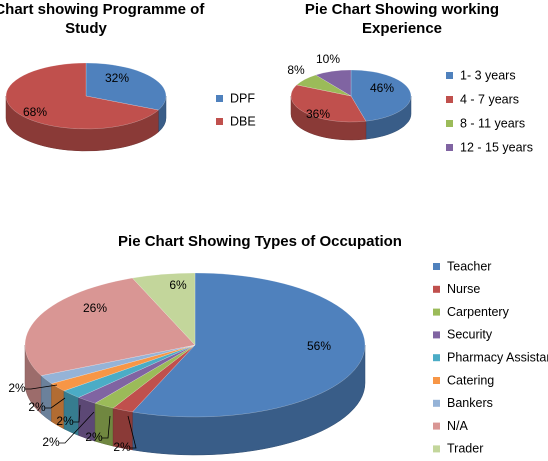  What do you see at coordinates (35, 112) in the screenshot?
I see `slice-label-dbe: 68%` at bounding box center [35, 112].